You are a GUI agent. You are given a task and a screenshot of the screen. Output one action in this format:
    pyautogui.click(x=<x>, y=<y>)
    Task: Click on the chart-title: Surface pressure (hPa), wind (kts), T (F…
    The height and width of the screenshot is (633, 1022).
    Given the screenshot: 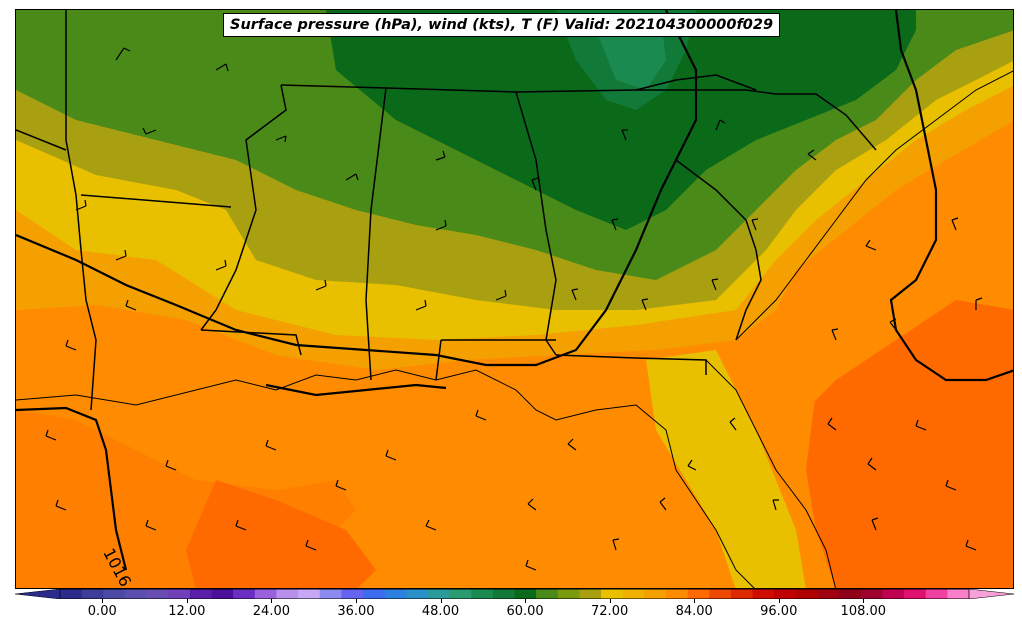 What is the action you would take?
    pyautogui.click(x=502, y=25)
    